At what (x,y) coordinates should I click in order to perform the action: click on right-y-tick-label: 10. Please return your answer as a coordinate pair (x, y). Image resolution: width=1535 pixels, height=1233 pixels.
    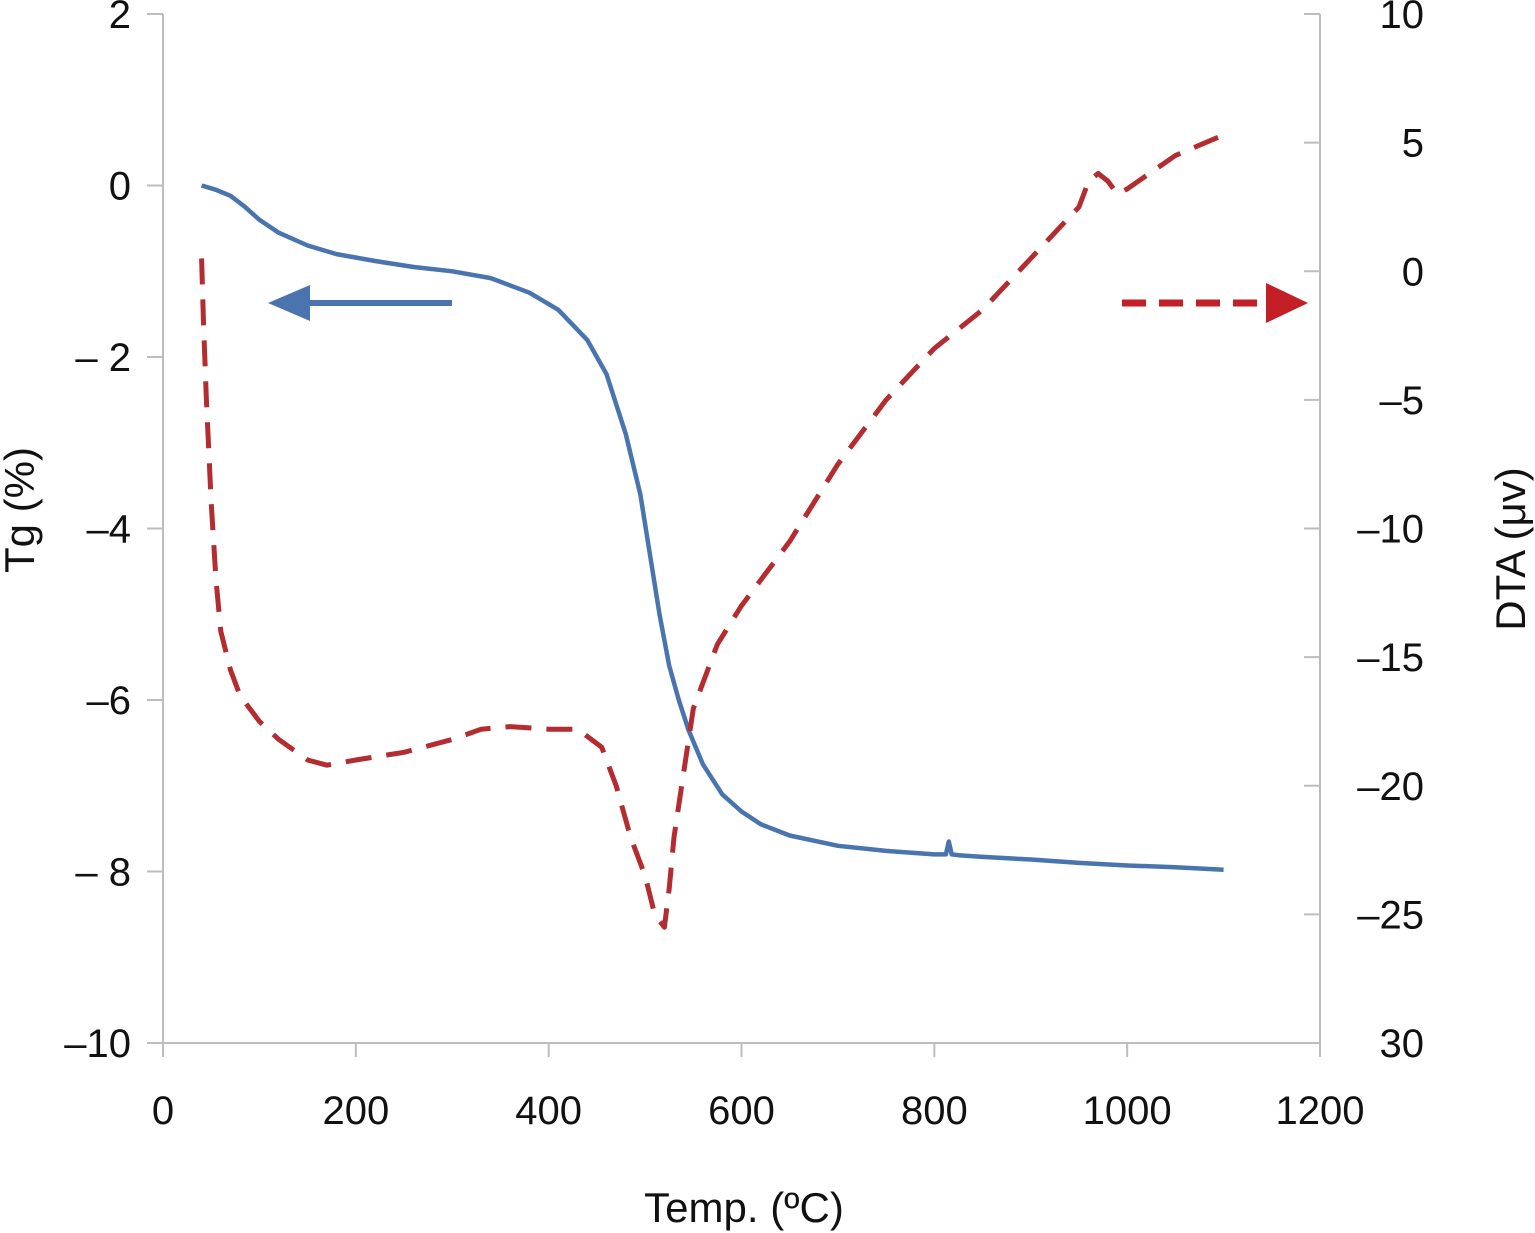
    Looking at the image, I should click on (1402, 18).